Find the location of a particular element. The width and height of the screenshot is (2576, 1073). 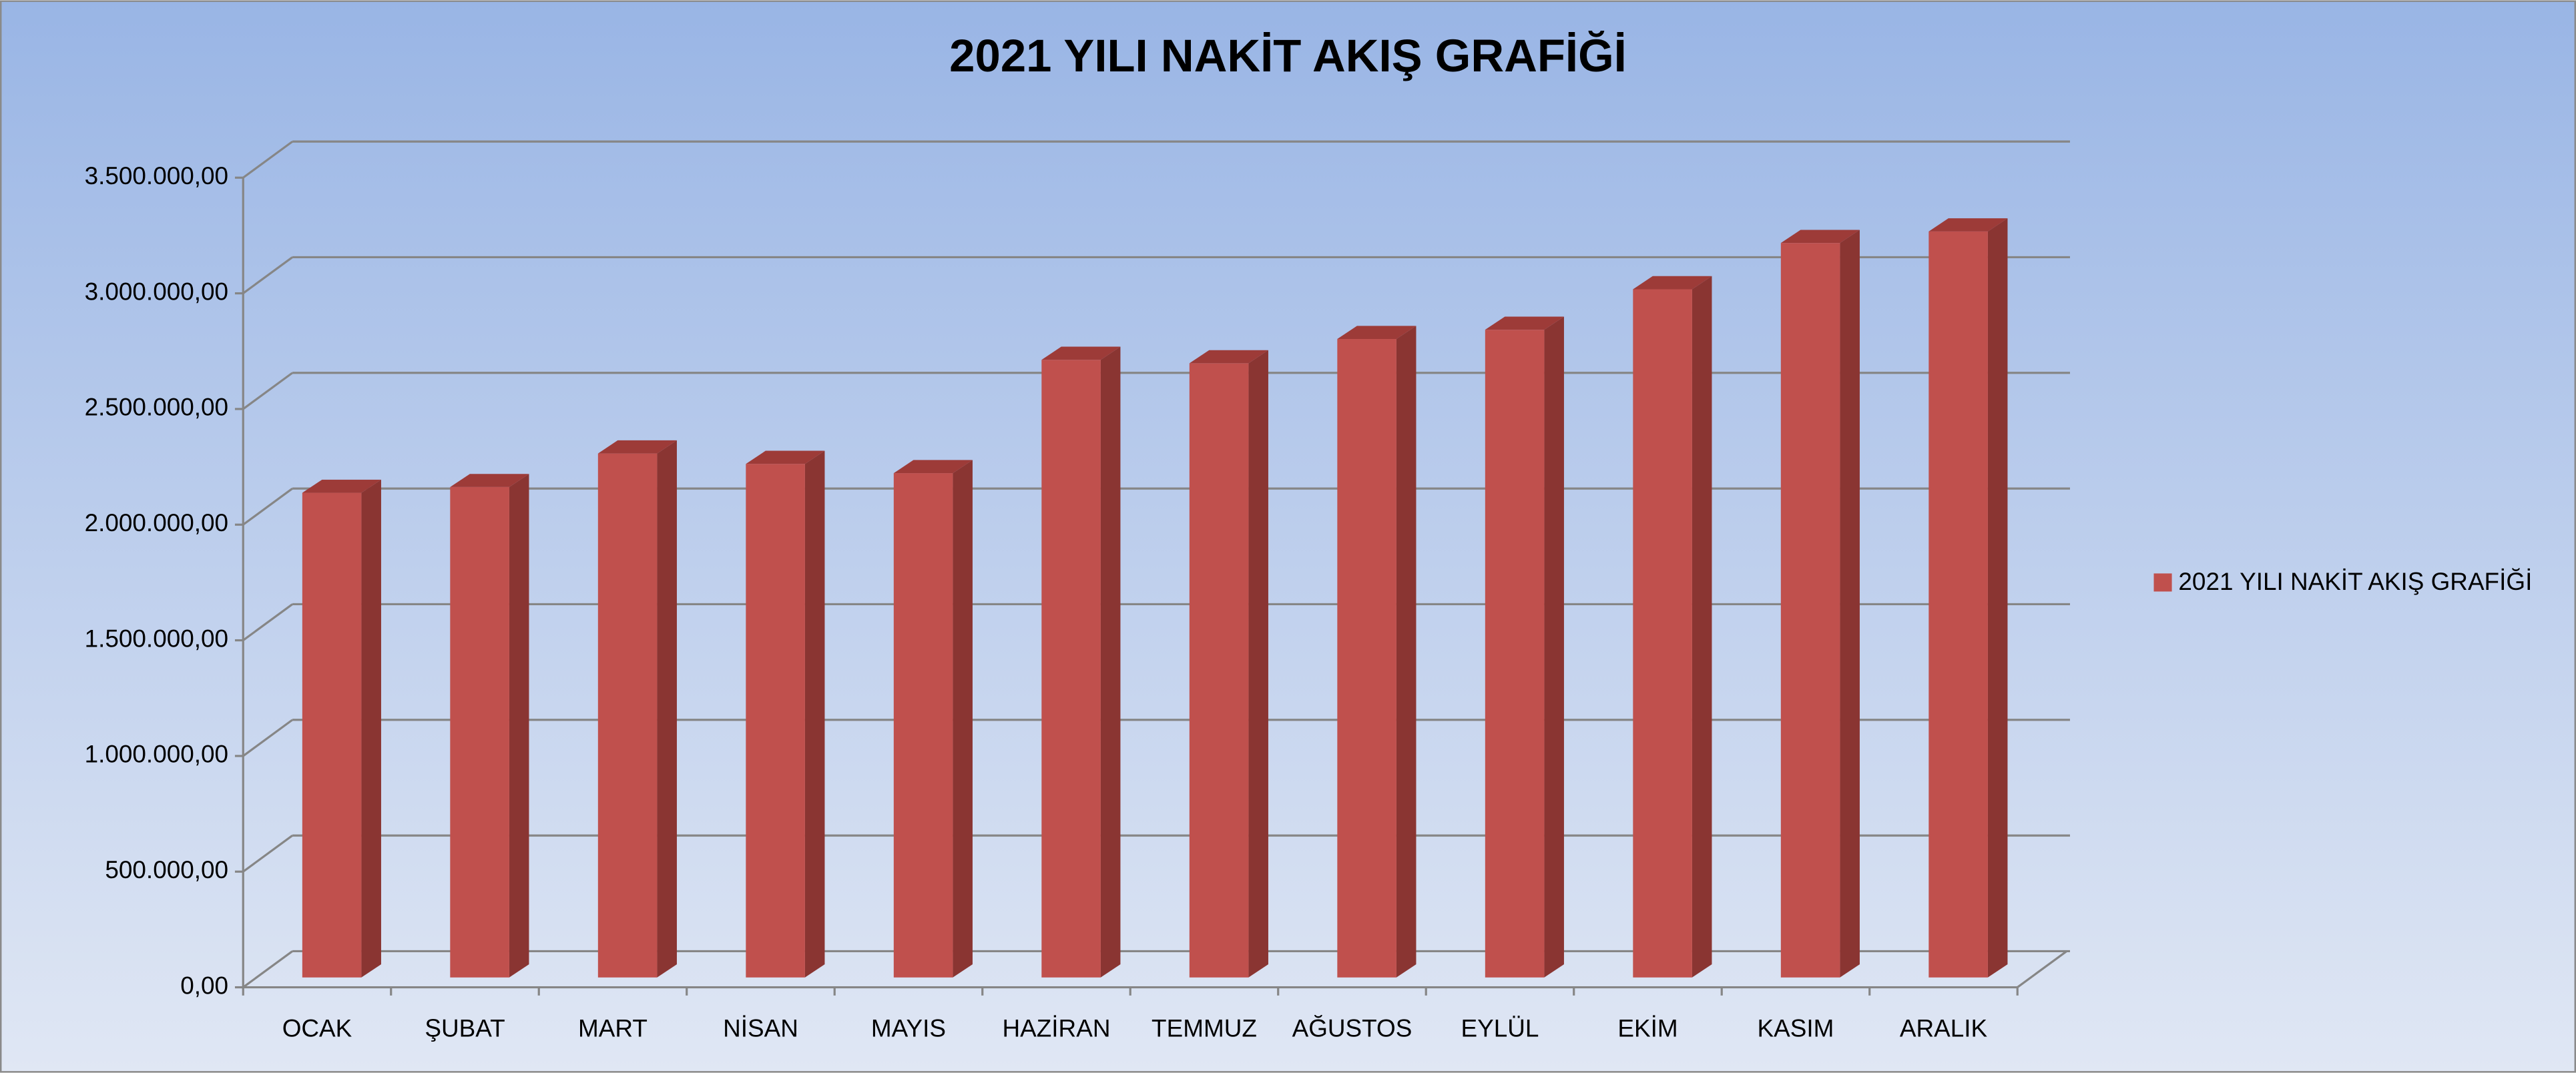

y-tick-label: 3.500.000,00 is located at coordinates (157, 176).